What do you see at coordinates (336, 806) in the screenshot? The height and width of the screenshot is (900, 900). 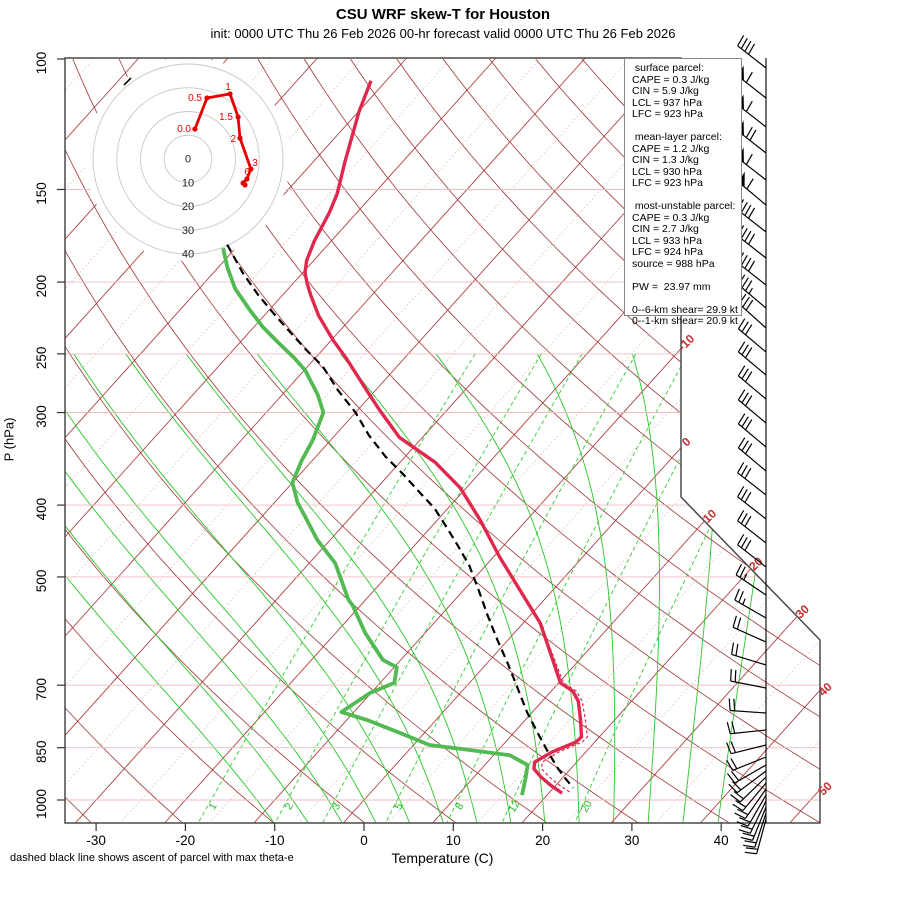 I see `mixing-ratio-label: 3` at bounding box center [336, 806].